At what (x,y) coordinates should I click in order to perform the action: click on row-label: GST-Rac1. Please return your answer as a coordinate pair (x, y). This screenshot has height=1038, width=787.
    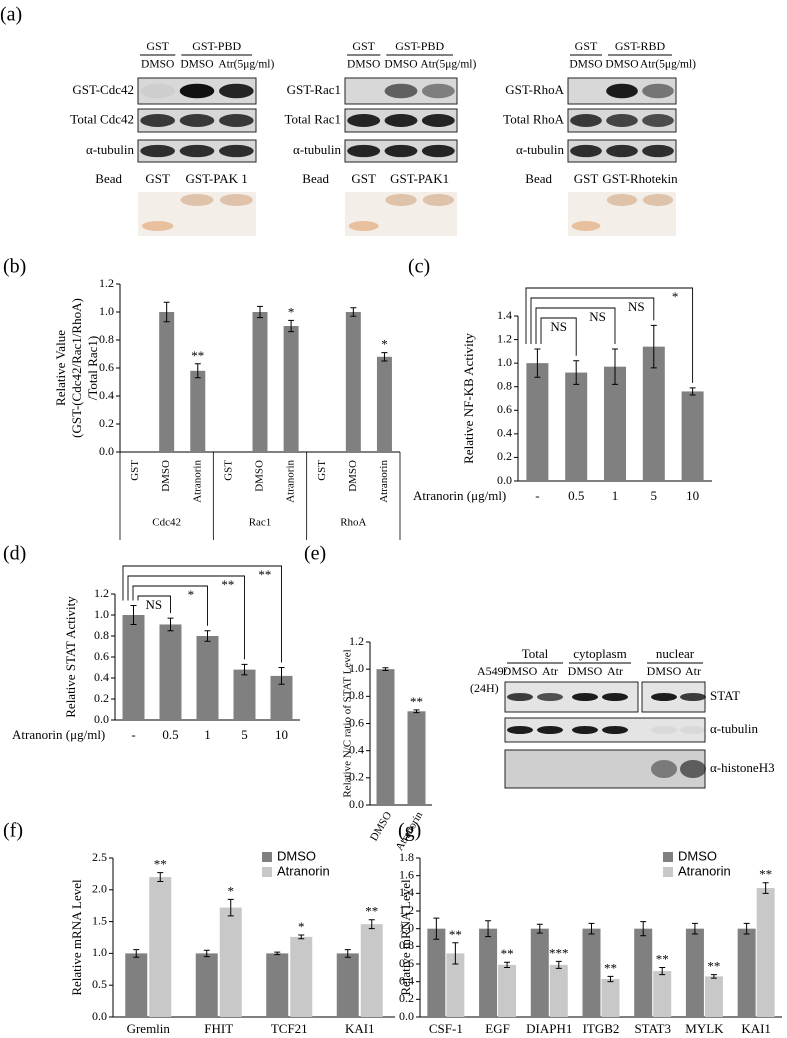
    Looking at the image, I should click on (314, 89).